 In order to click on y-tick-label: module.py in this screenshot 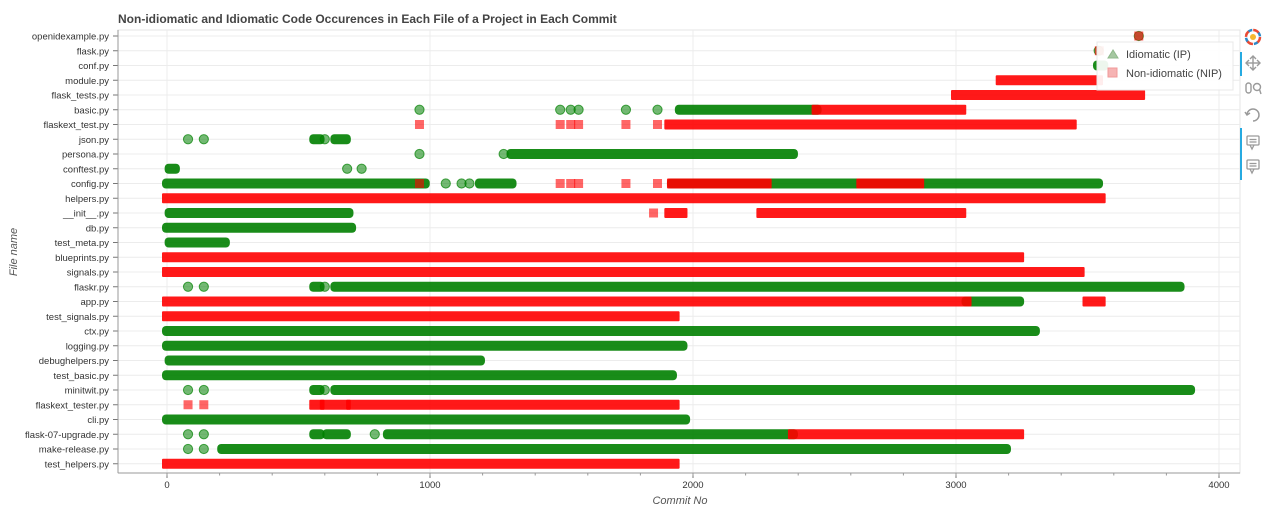, I will do `click(87, 81)`.